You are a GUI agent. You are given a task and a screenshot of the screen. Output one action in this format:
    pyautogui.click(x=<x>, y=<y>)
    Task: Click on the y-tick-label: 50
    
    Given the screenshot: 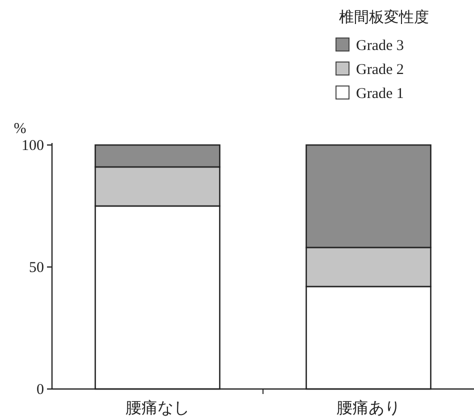 What is the action you would take?
    pyautogui.click(x=36, y=268)
    